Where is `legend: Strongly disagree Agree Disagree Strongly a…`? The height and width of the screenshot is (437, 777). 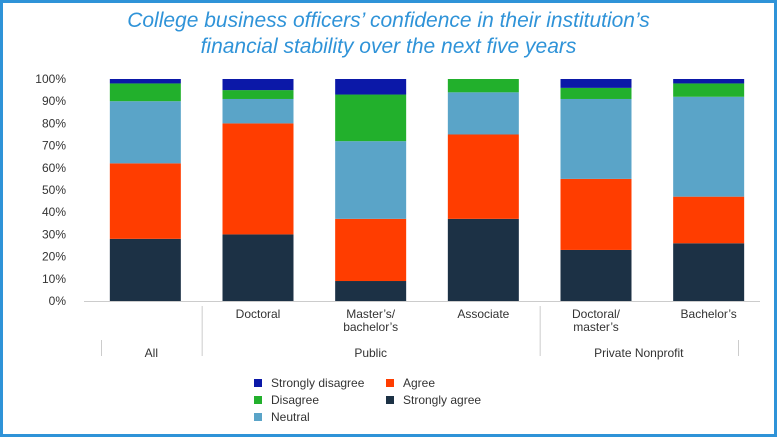
legend: Strongly disagree Agree Disagree Strongly a… is located at coordinates (388, 404).